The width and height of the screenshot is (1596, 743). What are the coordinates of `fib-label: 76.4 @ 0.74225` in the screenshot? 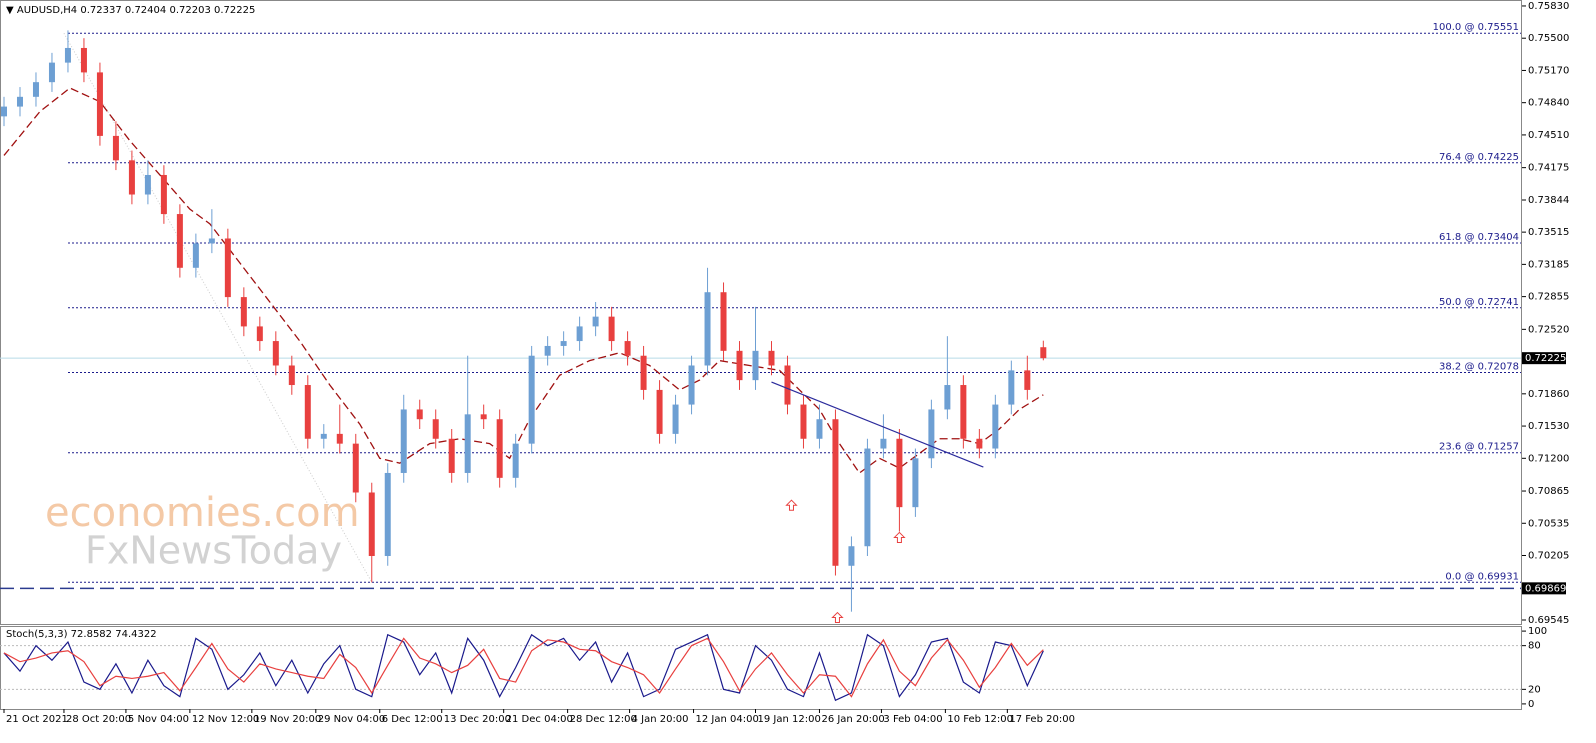 It's located at (1479, 157).